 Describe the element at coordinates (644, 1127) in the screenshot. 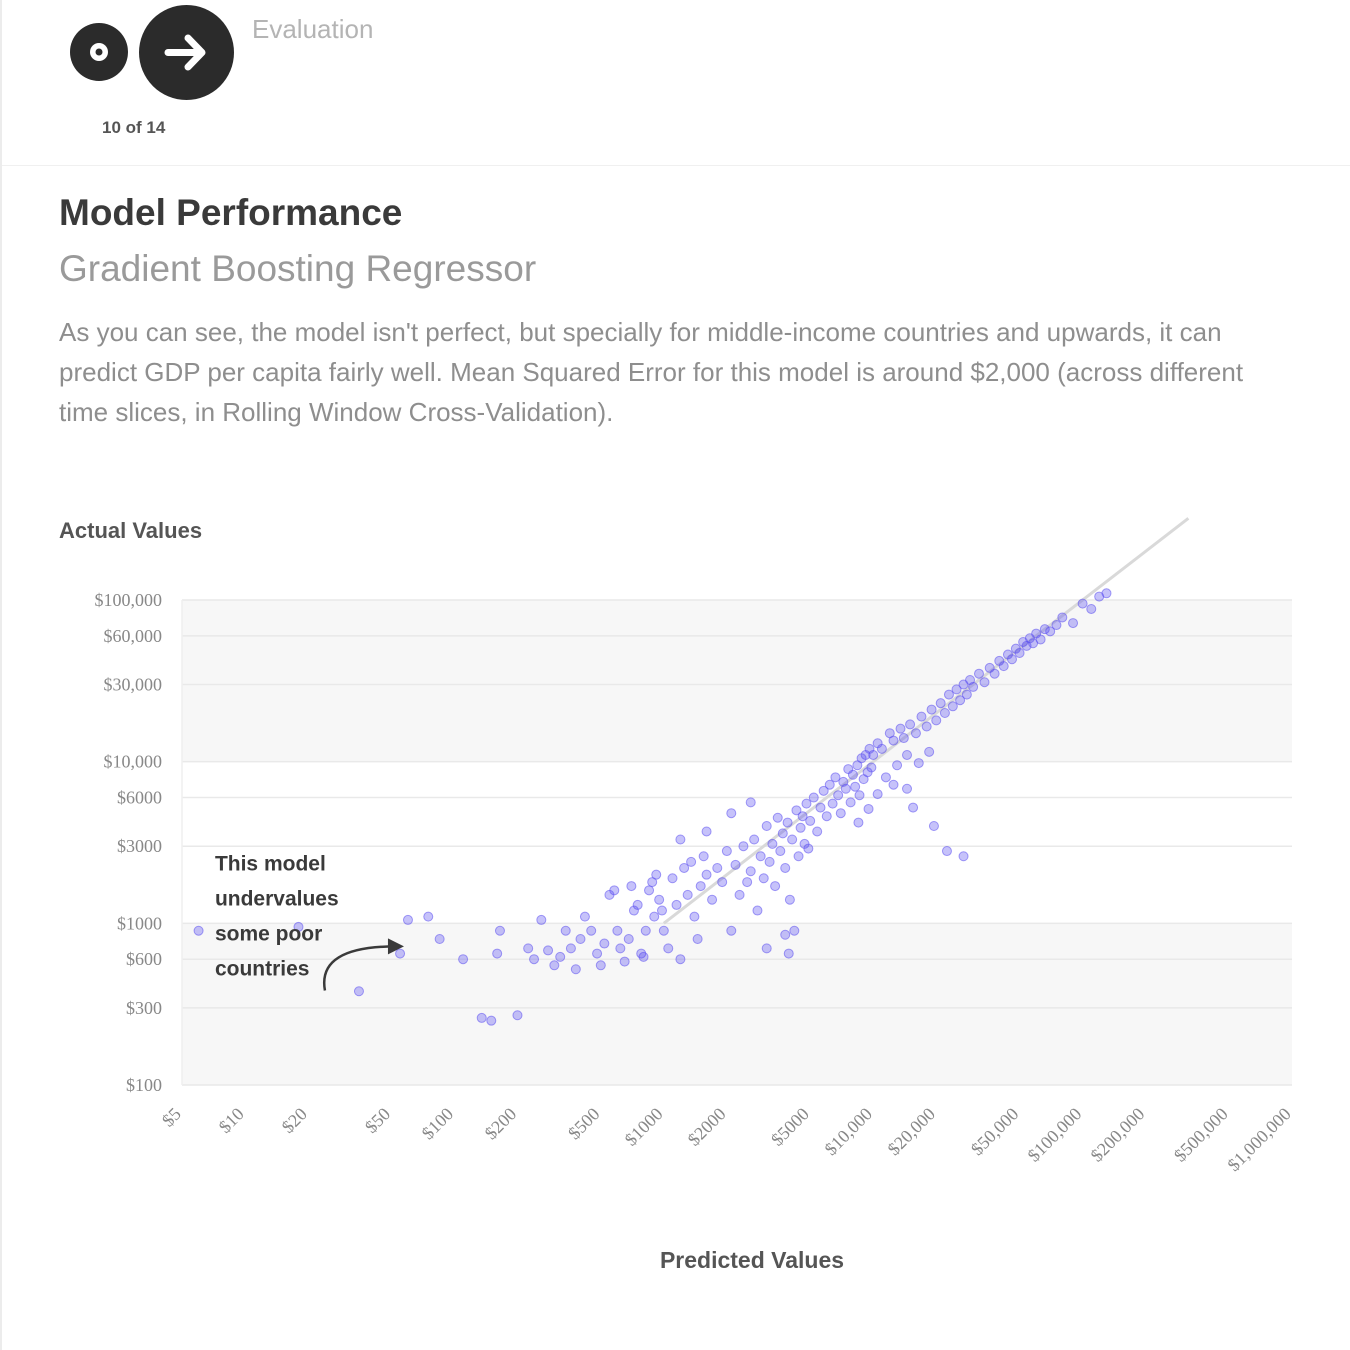

I see `x-tick-label: $1000` at that location.